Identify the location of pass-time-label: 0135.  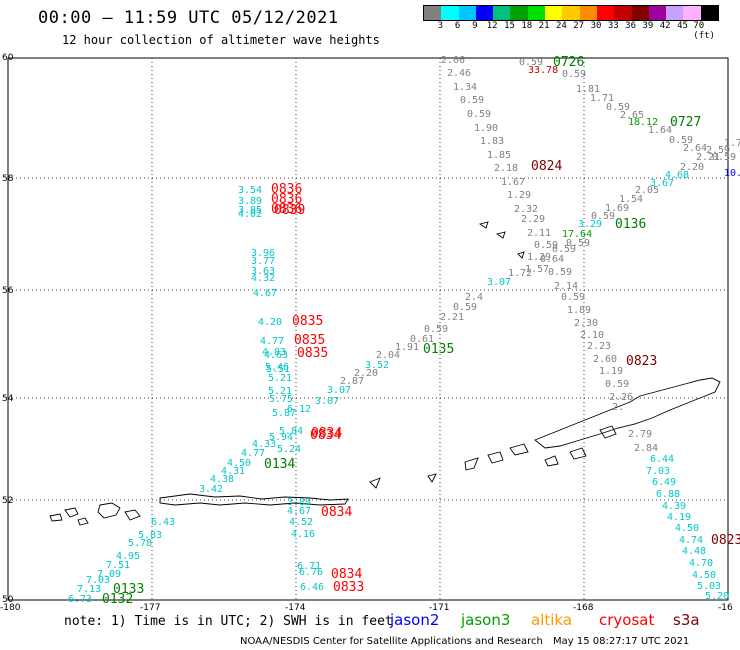
(438, 349).